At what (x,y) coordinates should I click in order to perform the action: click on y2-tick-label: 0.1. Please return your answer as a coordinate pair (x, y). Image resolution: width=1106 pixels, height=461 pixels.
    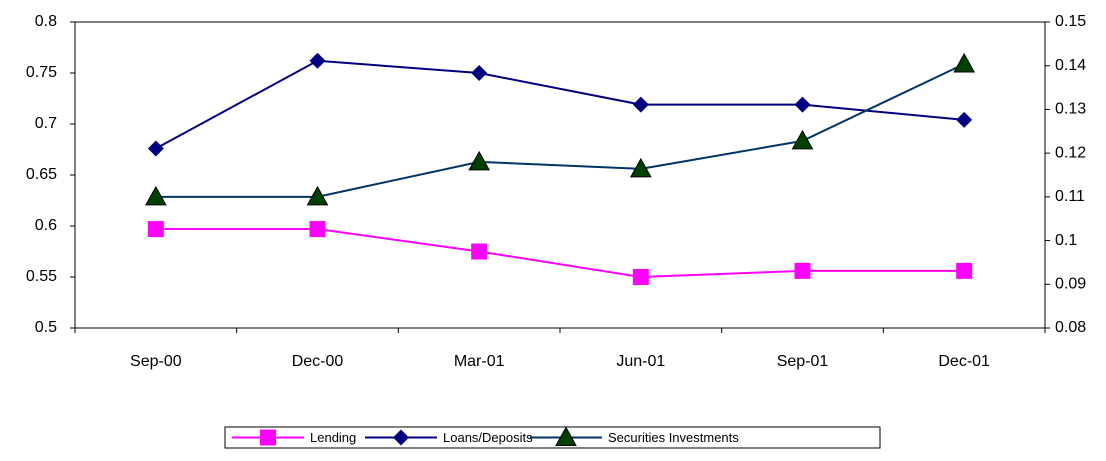
    Looking at the image, I should click on (1066, 240).